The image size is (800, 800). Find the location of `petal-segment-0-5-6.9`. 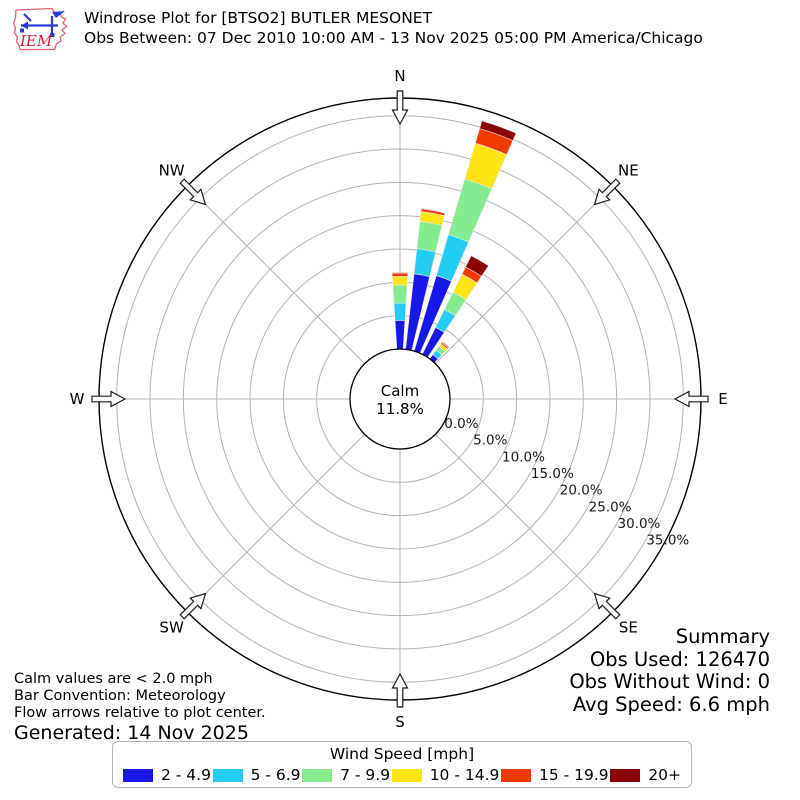

petal-segment-0-5-6.9 is located at coordinates (400, 311).